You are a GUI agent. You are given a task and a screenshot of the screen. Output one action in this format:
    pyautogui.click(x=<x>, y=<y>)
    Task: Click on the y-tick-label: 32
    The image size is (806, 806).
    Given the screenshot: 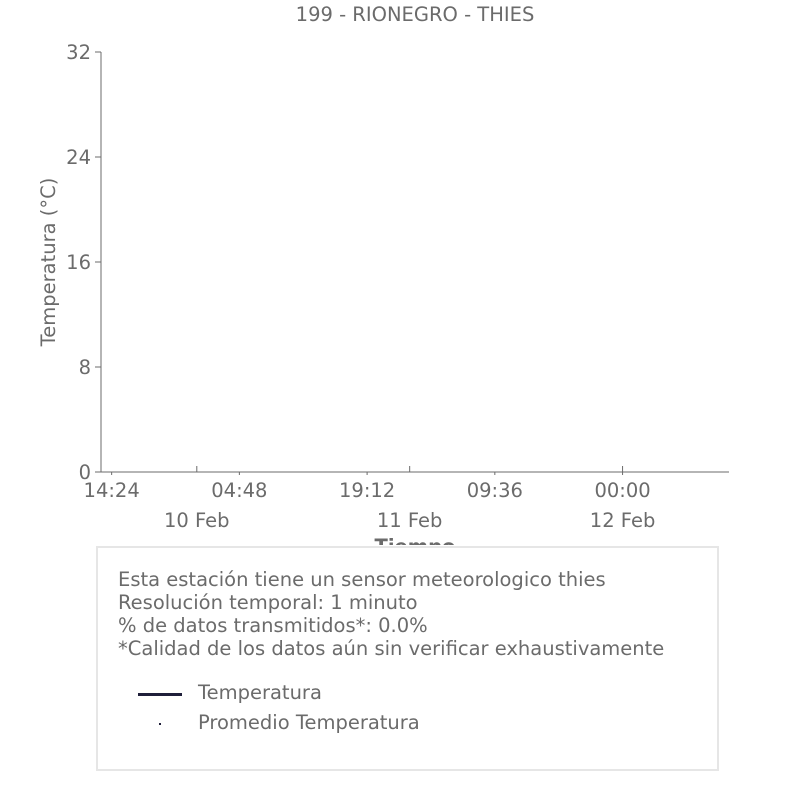 What is the action you would take?
    pyautogui.click(x=78, y=52)
    